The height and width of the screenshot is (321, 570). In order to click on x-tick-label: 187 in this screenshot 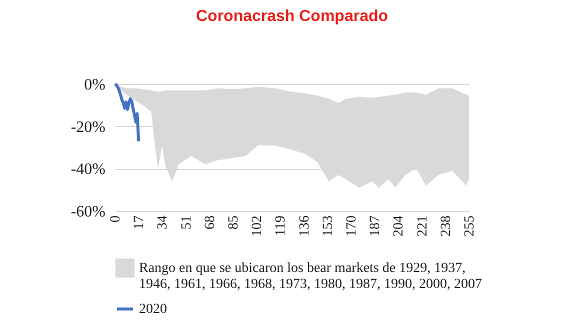, I will do `click(376, 226)`.